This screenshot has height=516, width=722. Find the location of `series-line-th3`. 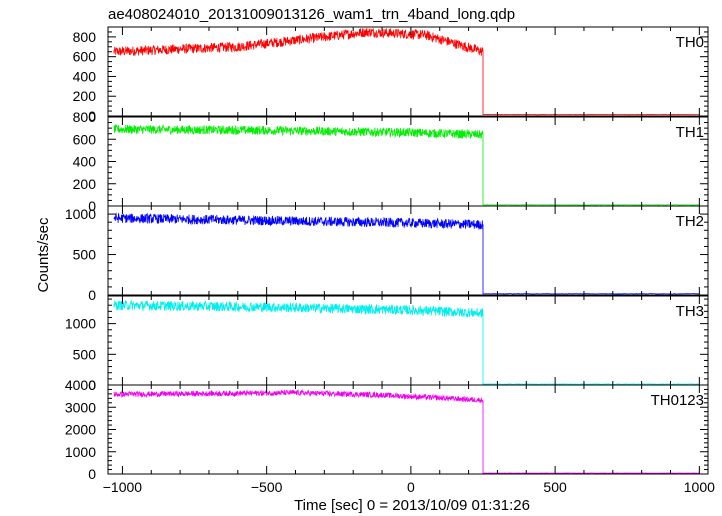

series-line-th3 is located at coordinates (406, 342).